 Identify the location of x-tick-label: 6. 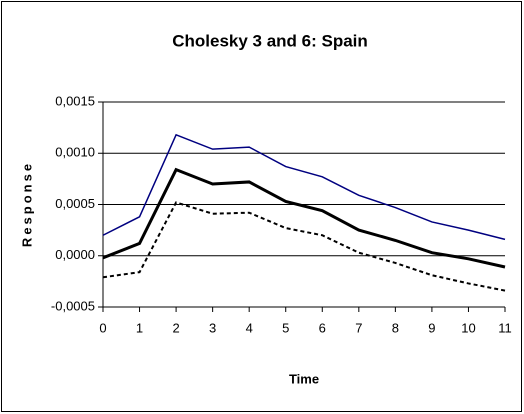
(322, 327).